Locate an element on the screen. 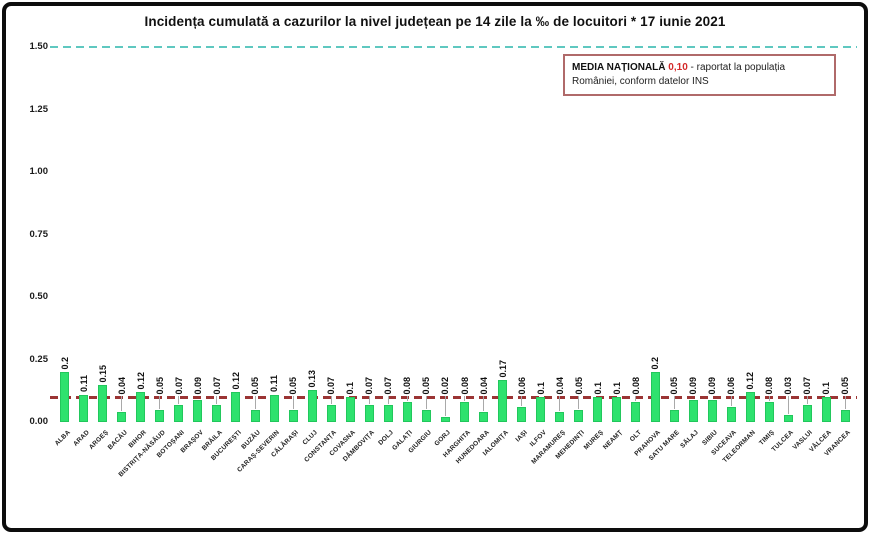 The width and height of the screenshot is (870, 534). bar-value-text: 0.17 is located at coordinates (502, 368).